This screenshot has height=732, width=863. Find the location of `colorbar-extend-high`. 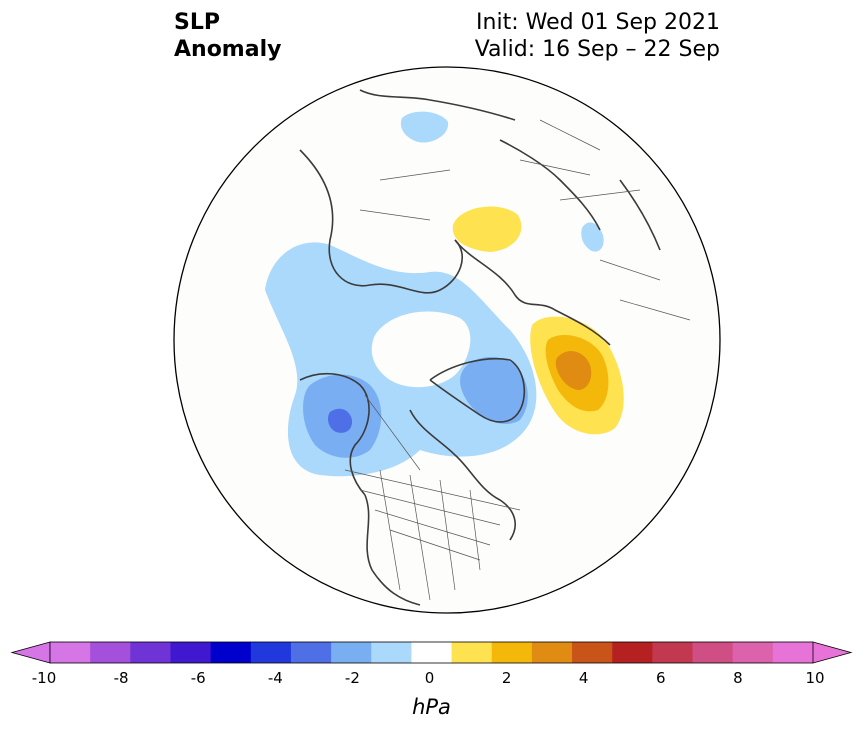

colorbar-extend-high is located at coordinates (832, 652).